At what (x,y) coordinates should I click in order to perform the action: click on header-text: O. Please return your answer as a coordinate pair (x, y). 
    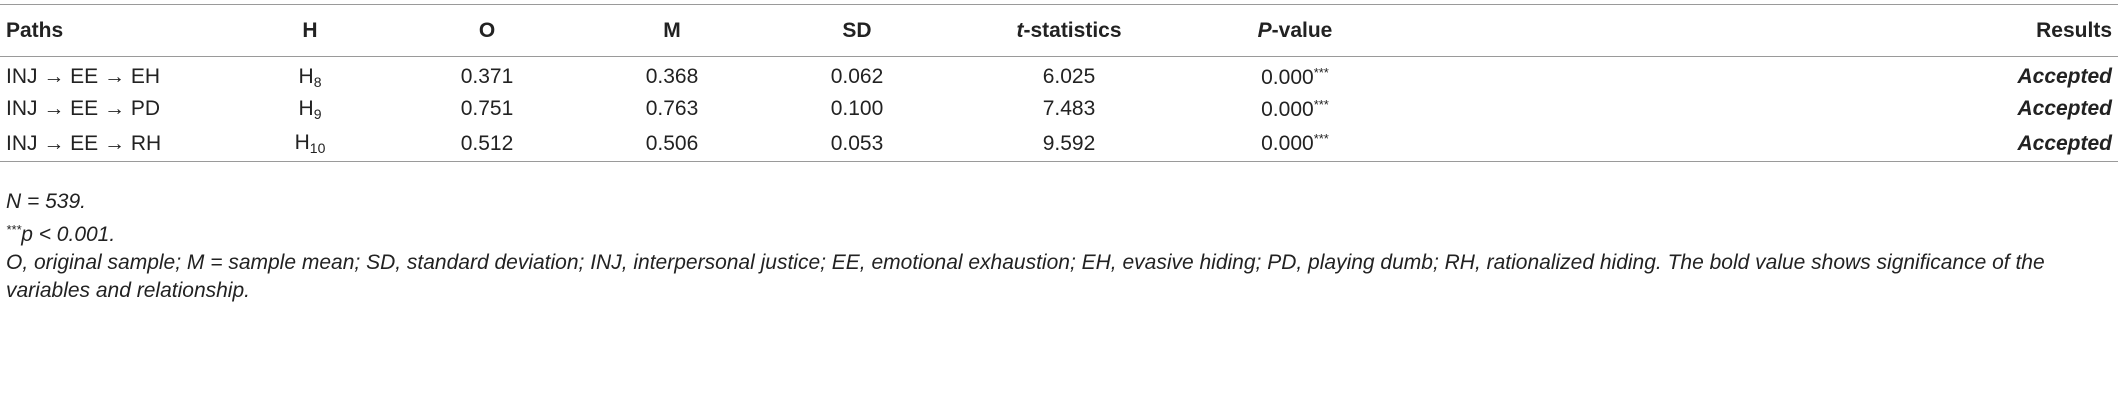
    Looking at the image, I should click on (487, 30).